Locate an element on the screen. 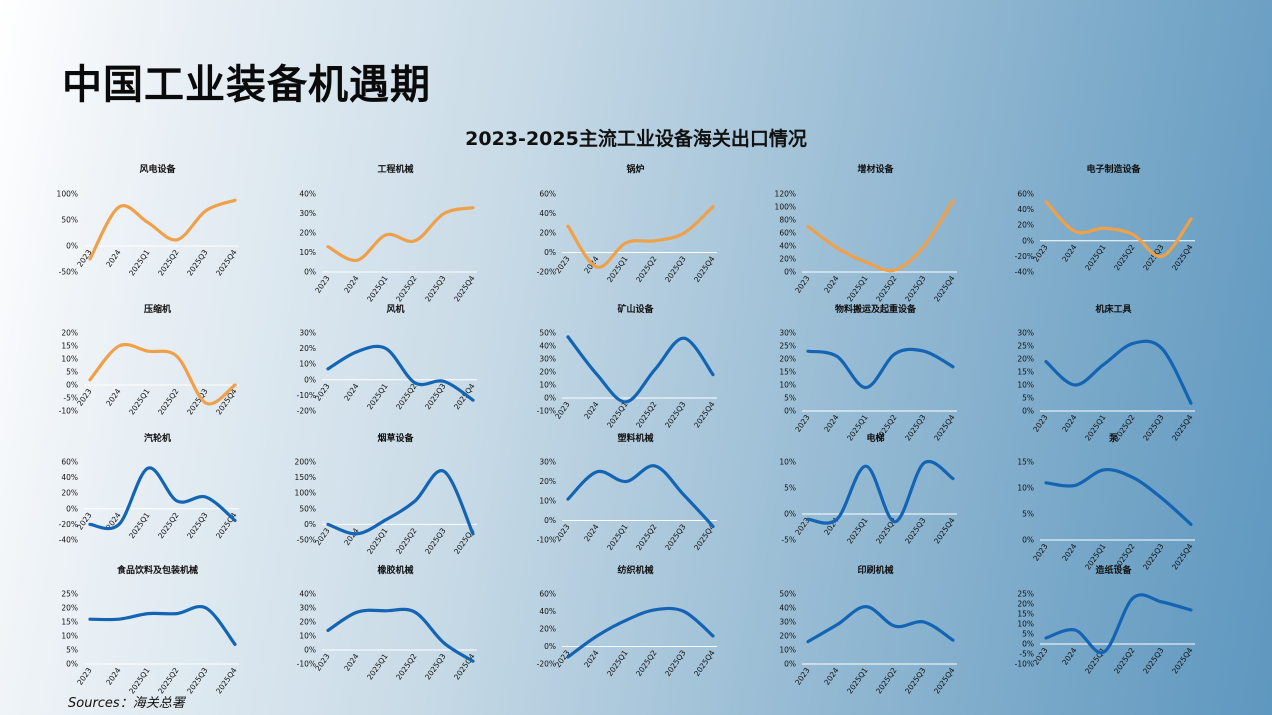 This screenshot has height=715, width=1272. y-tick-label: 80% is located at coordinates (787, 220).